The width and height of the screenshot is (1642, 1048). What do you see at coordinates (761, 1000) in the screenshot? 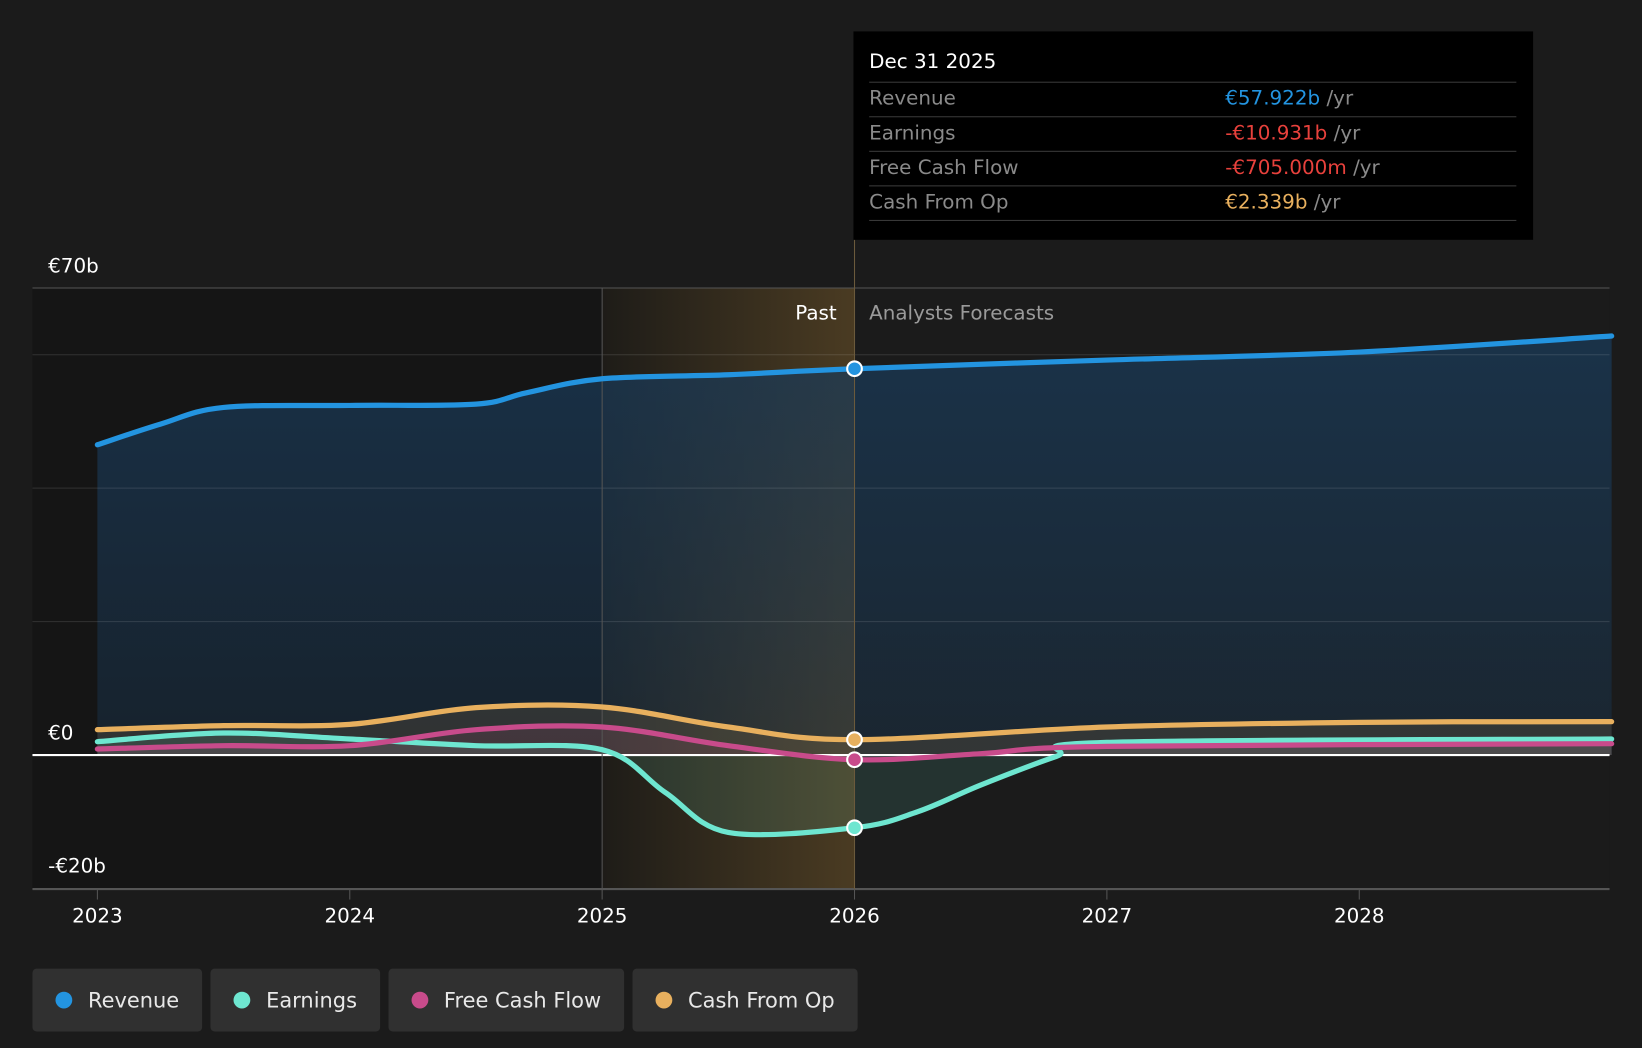
I see `legend-label: Cash From Op` at bounding box center [761, 1000].